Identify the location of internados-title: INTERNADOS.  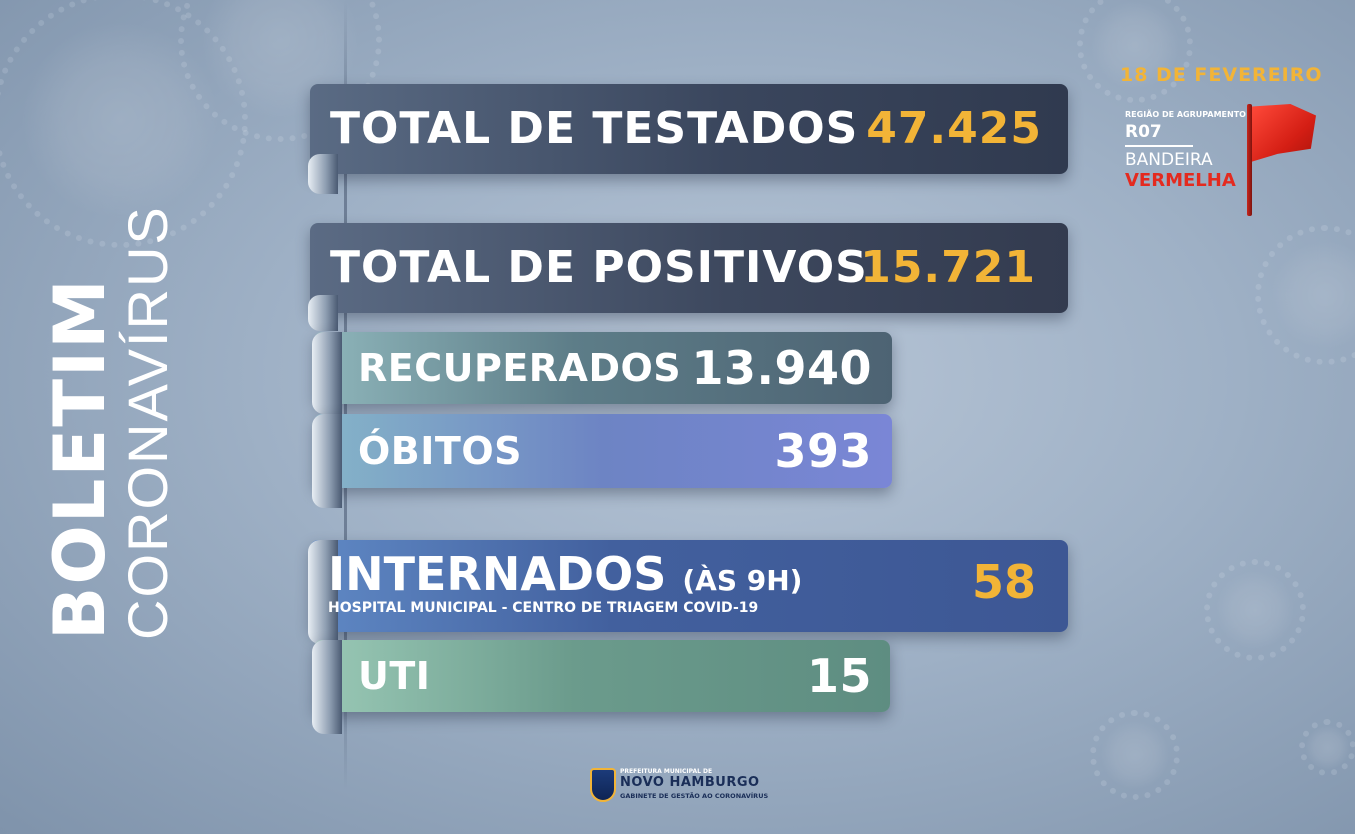
(497, 574).